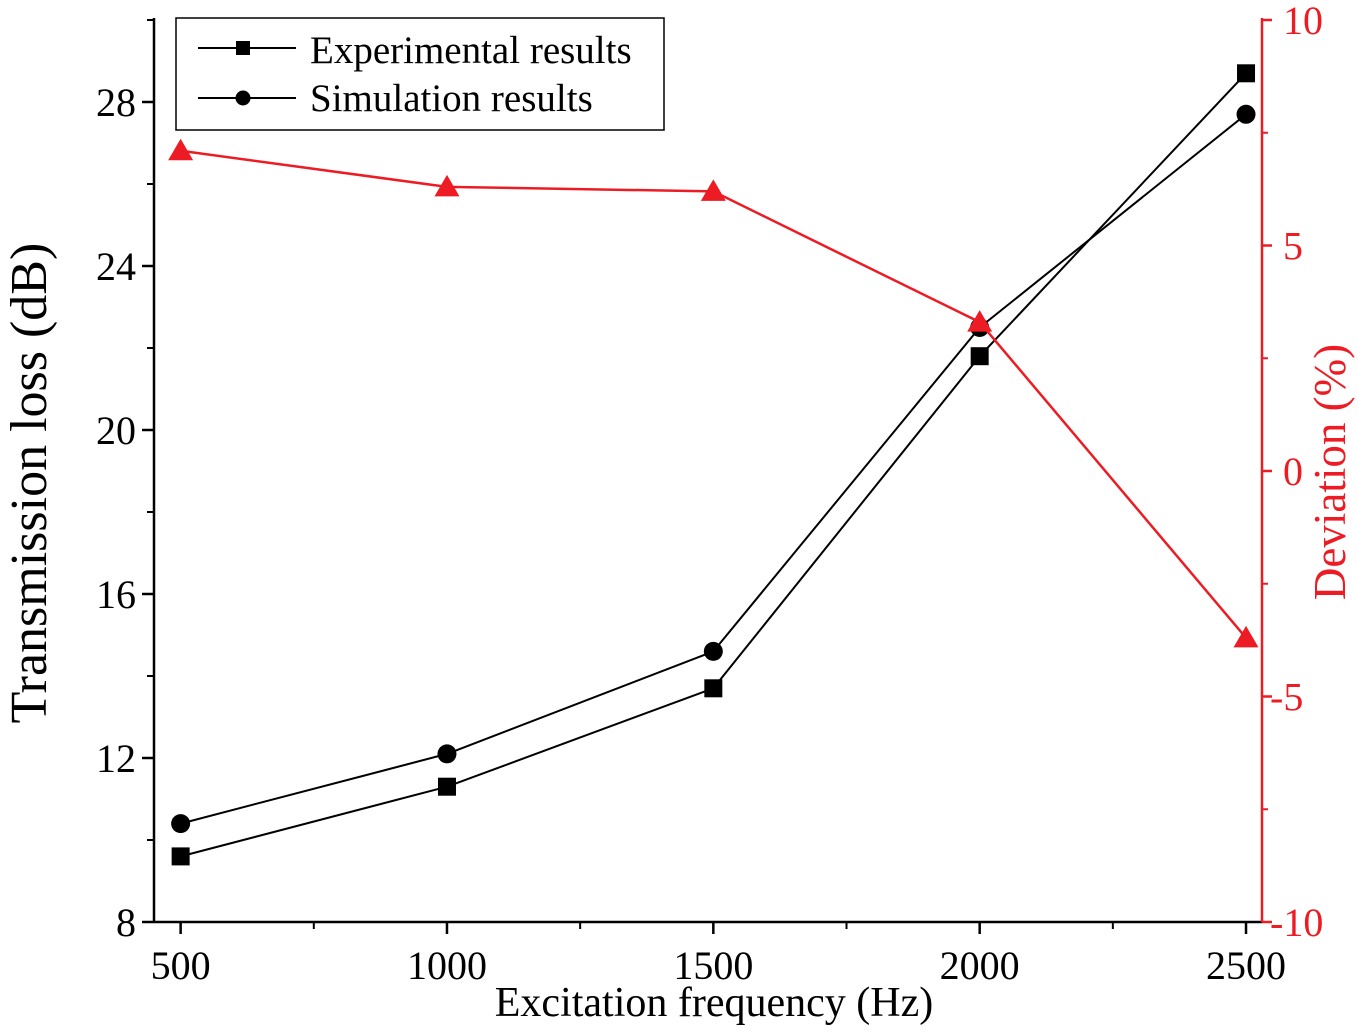 The image size is (1358, 1033). What do you see at coordinates (181, 965) in the screenshot?
I see `x-axis-tick-label: 500` at bounding box center [181, 965].